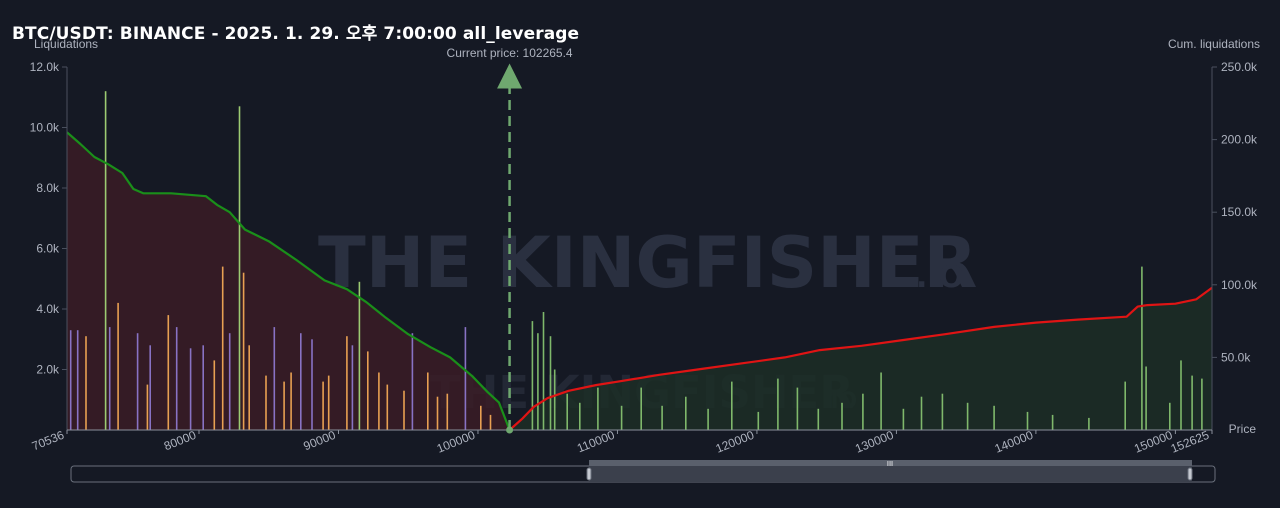  I want to click on range-slider: III, so click(643, 471).